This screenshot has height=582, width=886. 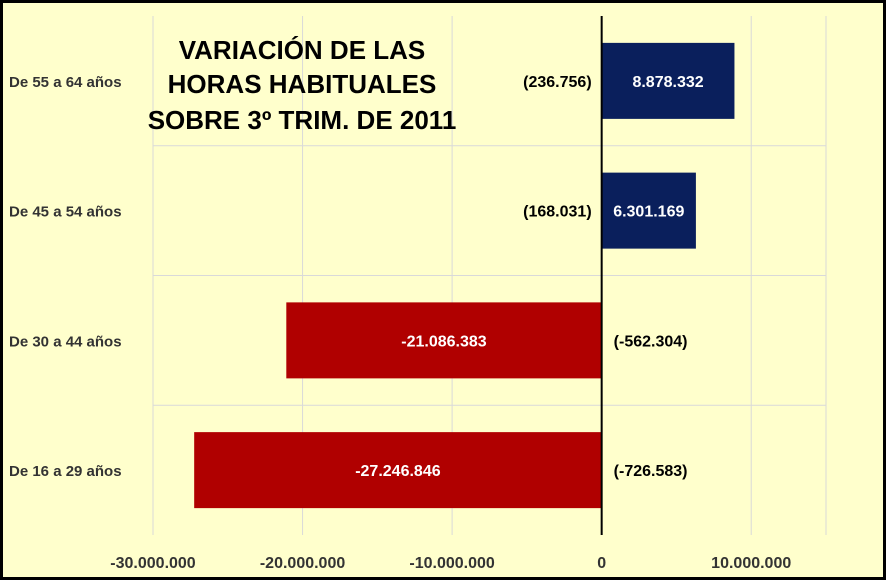 I want to click on secondary-label-4: (-726.583), so click(x=651, y=471).